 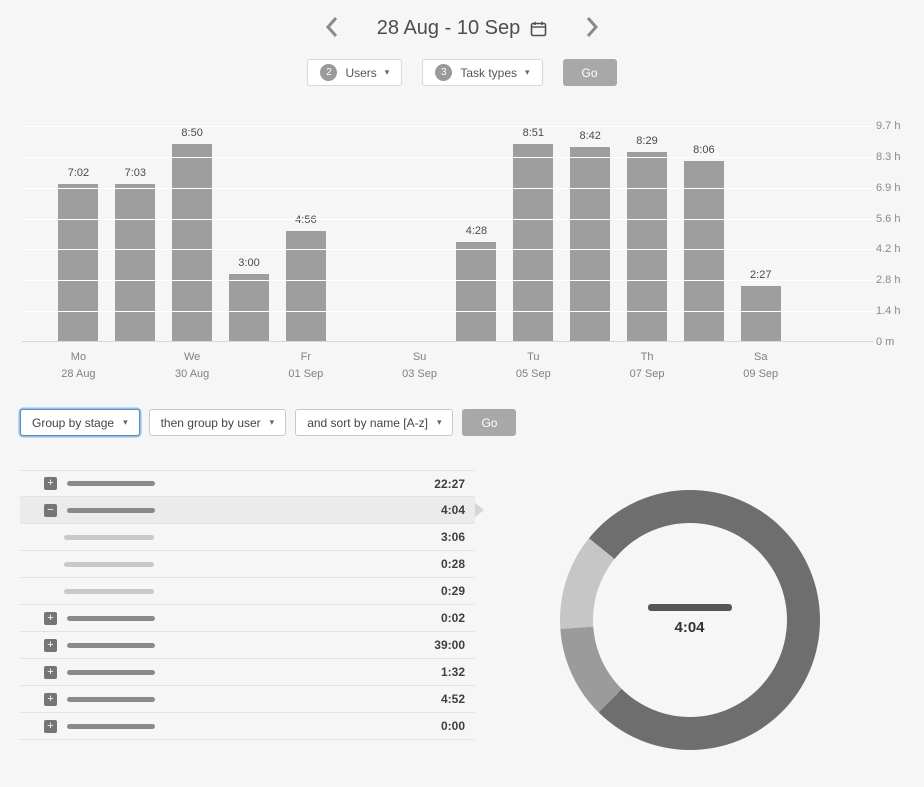 I want to click on y-axis: 9.7 h 8.3 h 6.9 h 5.6 h 4.2 h 2.8 h 1.4 h 0 m, so click(x=898, y=234).